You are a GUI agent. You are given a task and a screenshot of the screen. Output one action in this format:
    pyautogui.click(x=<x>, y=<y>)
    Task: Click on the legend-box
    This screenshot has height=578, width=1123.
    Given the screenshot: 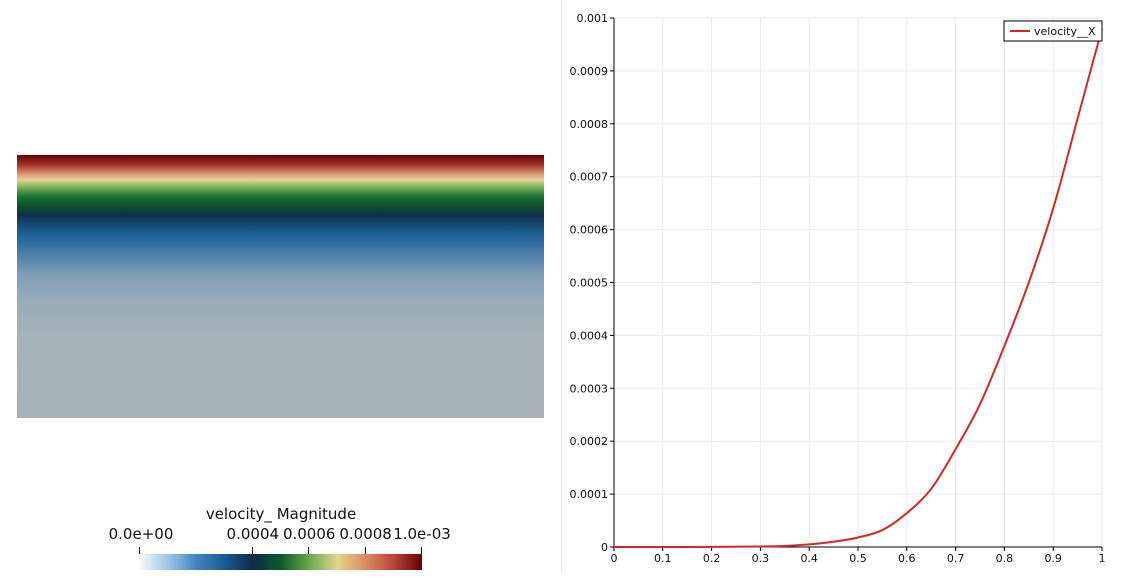 What is the action you would take?
    pyautogui.click(x=1053, y=31)
    